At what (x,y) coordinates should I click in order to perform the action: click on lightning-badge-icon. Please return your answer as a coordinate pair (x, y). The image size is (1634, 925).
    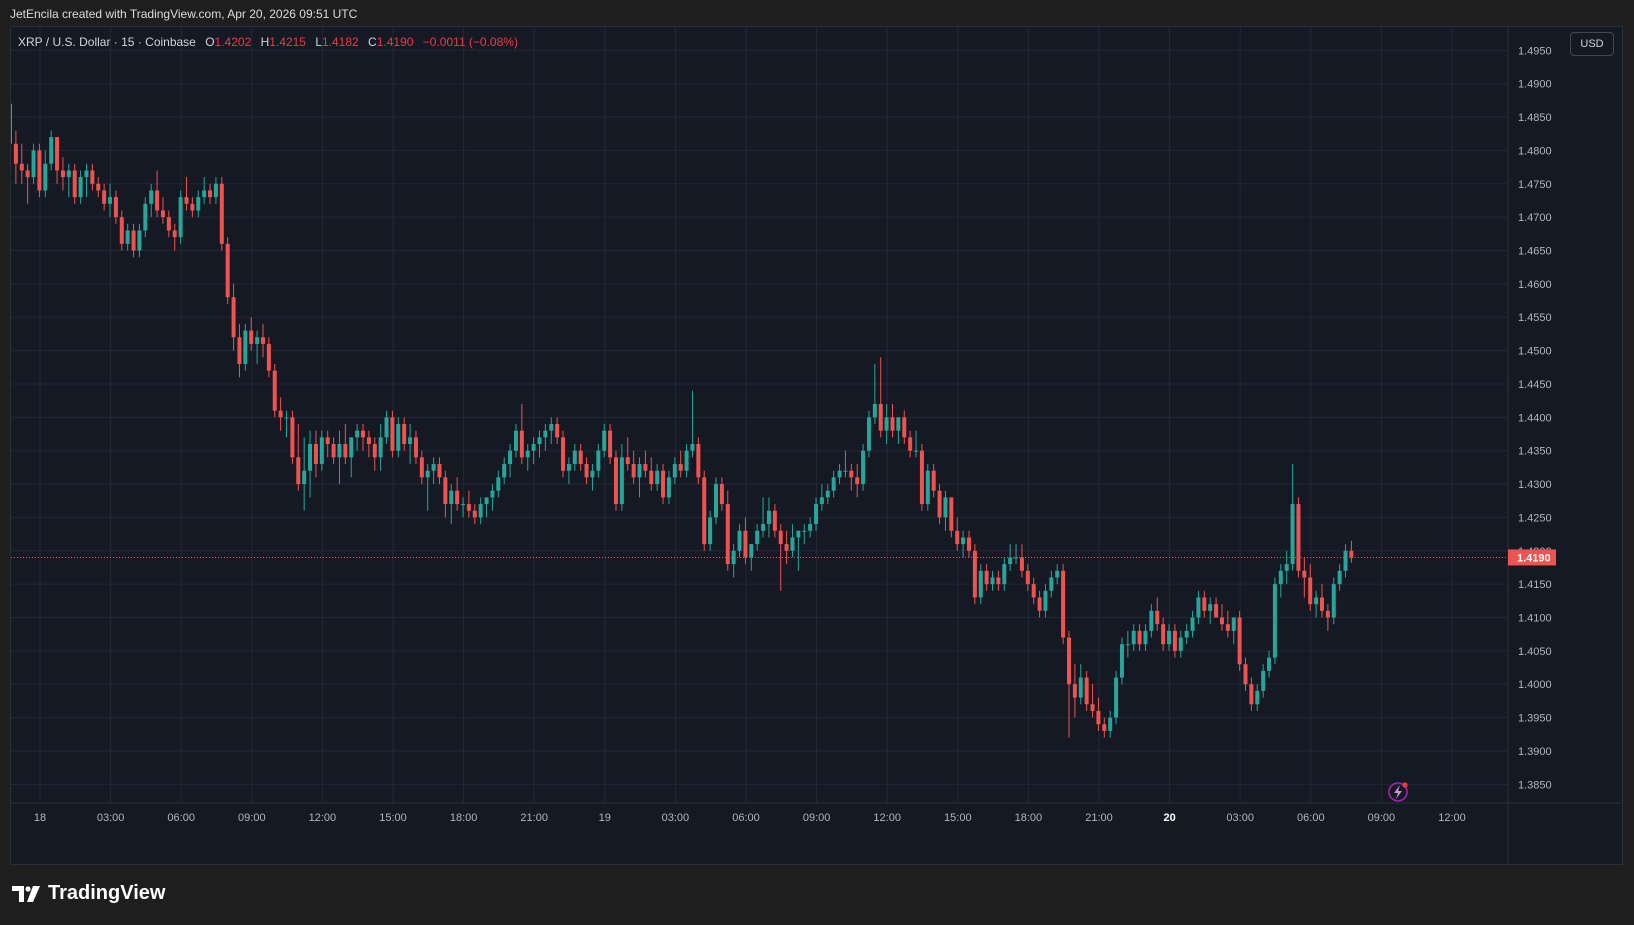
    Looking at the image, I should click on (1398, 792).